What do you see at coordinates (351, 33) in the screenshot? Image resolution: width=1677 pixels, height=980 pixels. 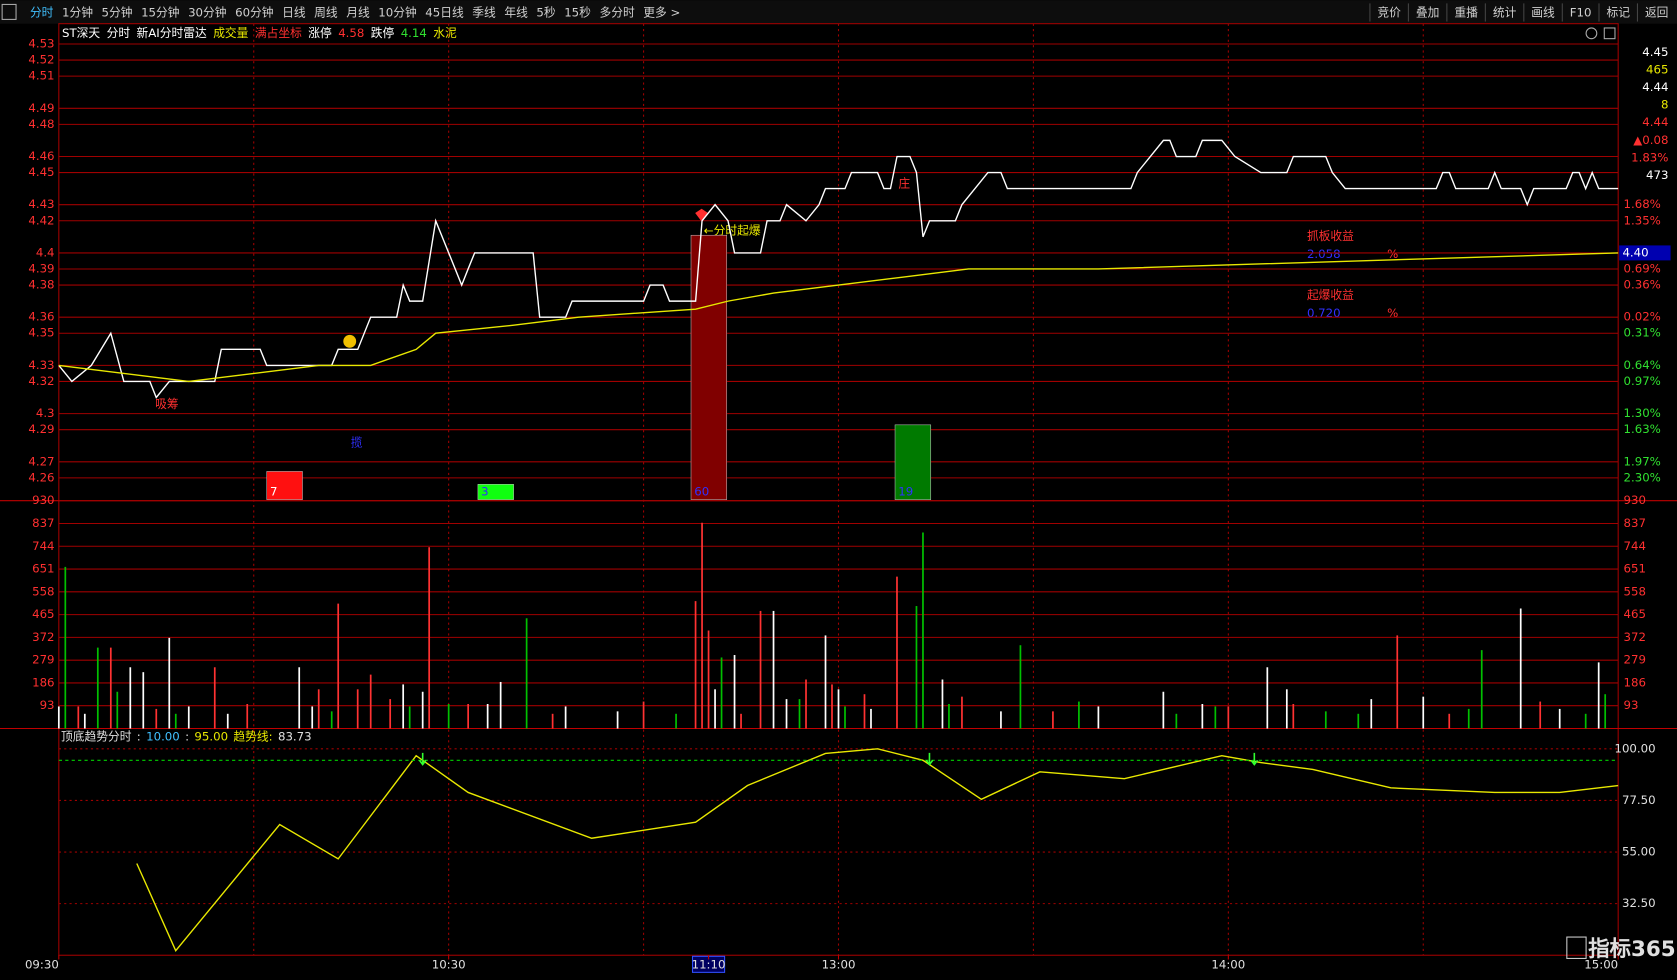 I see `header-item: 4.58` at bounding box center [351, 33].